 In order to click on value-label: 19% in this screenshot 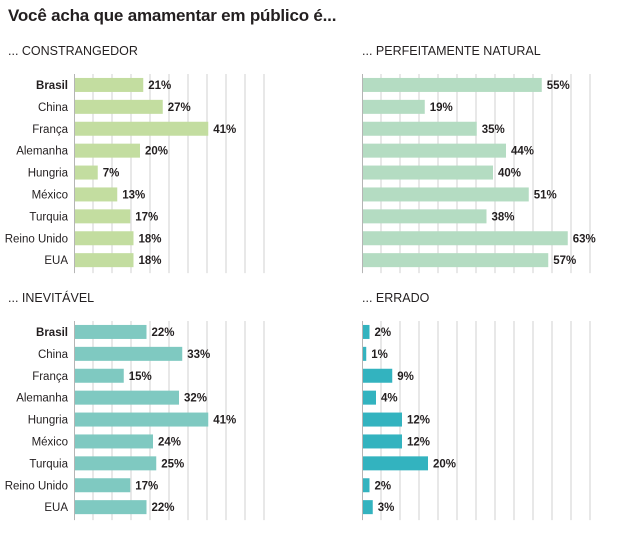, I will do `click(441, 108)`.